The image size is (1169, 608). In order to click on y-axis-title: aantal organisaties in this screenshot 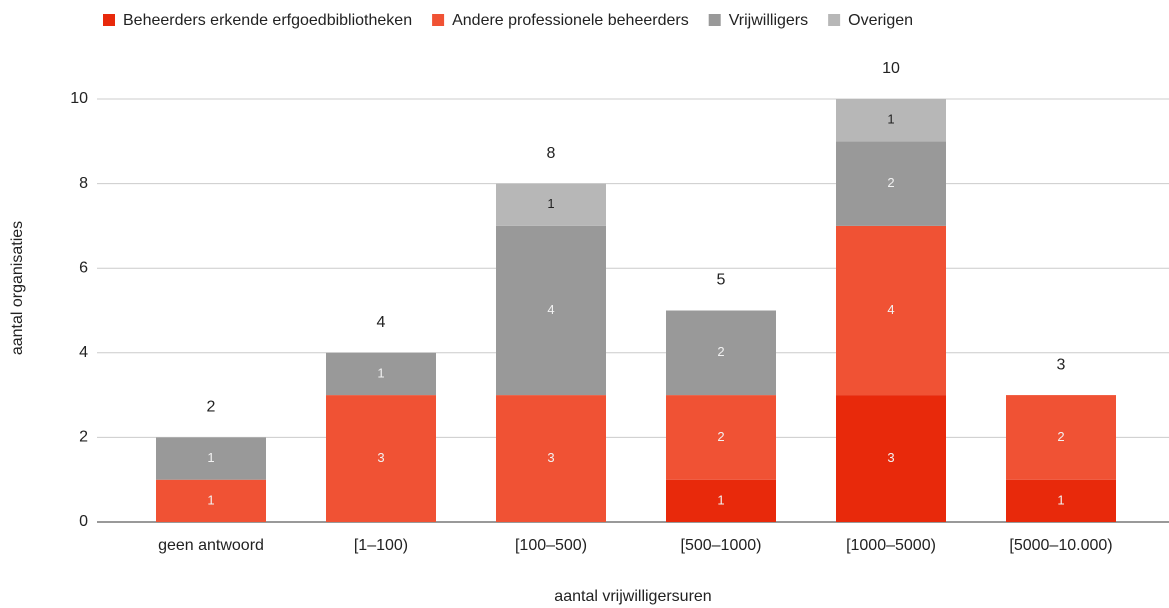, I will do `click(17, 288)`.